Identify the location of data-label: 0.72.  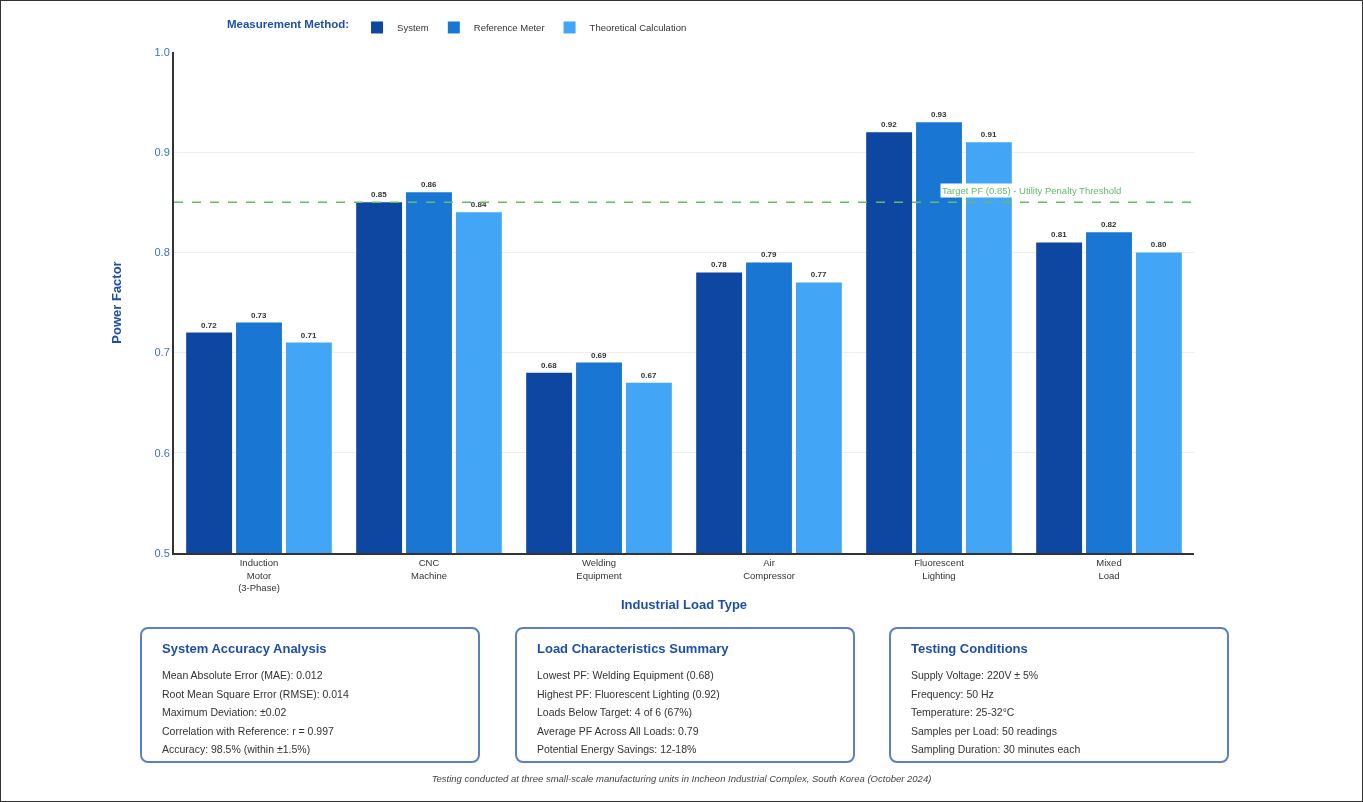
(209, 325).